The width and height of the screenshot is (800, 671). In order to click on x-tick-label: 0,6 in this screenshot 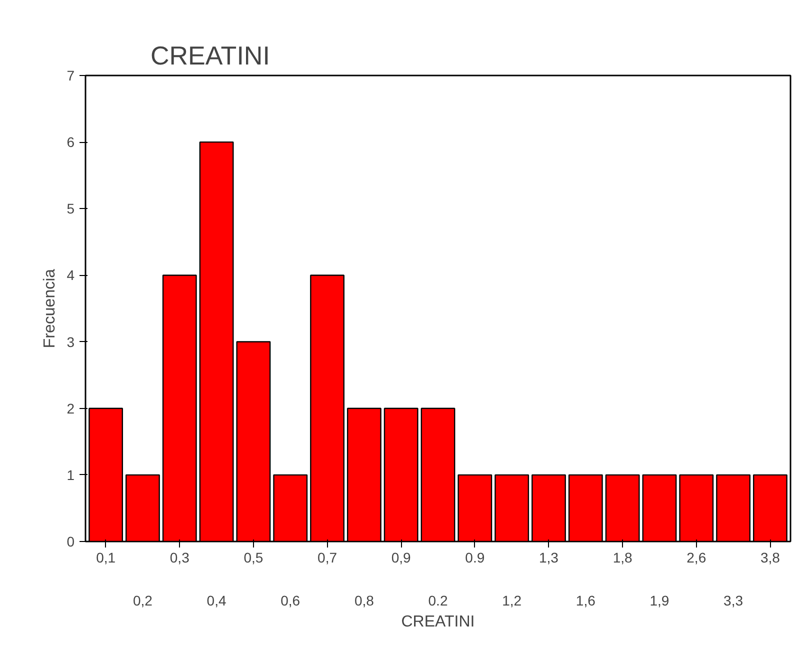, I will do `click(290, 600)`.